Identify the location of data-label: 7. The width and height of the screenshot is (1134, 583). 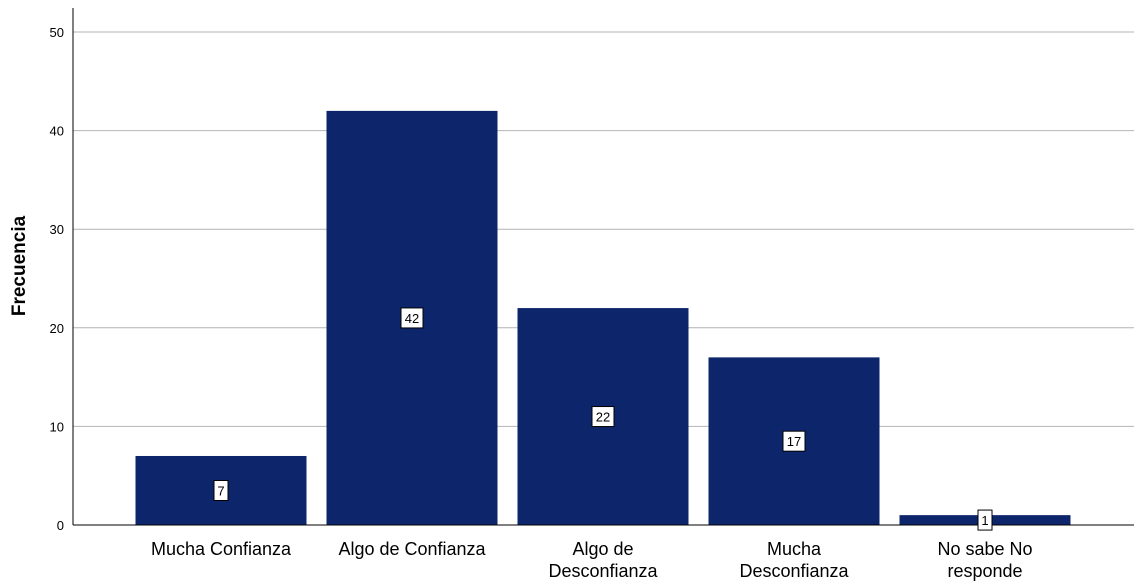
(220, 490).